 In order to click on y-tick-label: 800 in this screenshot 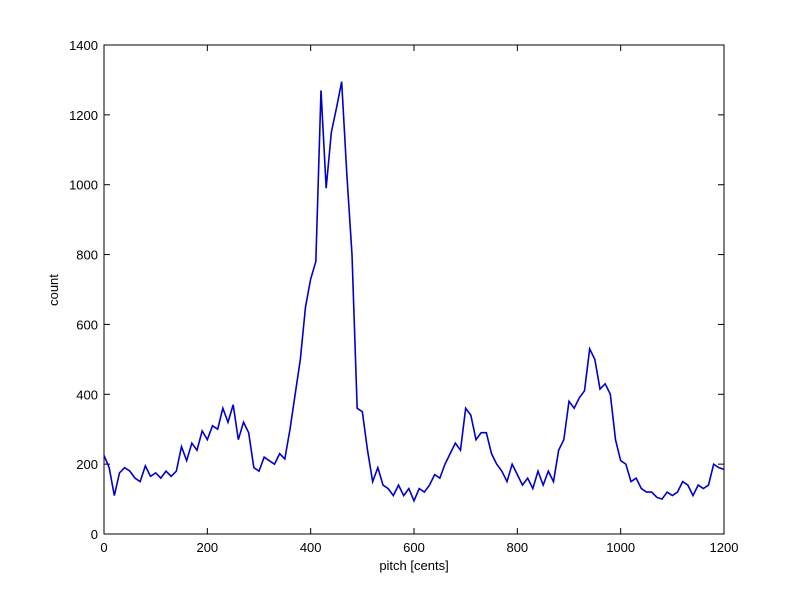, I will do `click(87, 255)`.